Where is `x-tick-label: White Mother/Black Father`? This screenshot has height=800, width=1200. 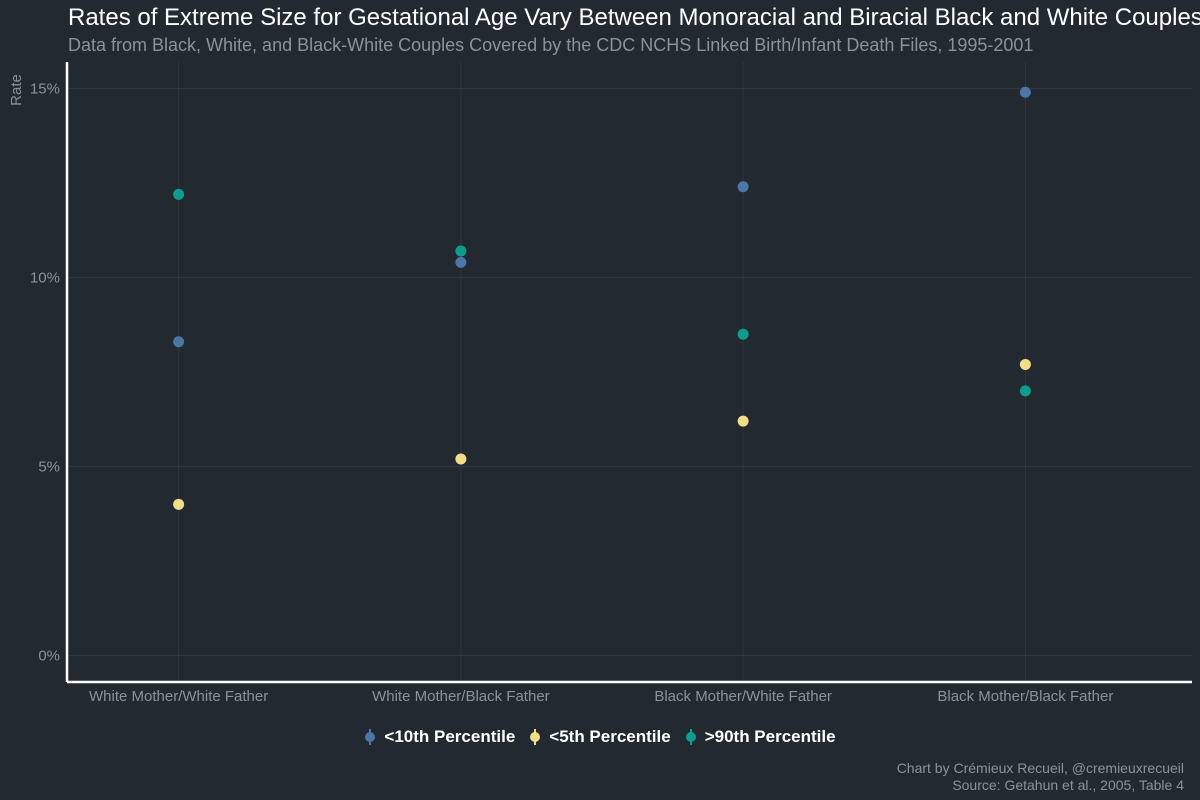
x-tick-label: White Mother/Black Father is located at coordinates (461, 696).